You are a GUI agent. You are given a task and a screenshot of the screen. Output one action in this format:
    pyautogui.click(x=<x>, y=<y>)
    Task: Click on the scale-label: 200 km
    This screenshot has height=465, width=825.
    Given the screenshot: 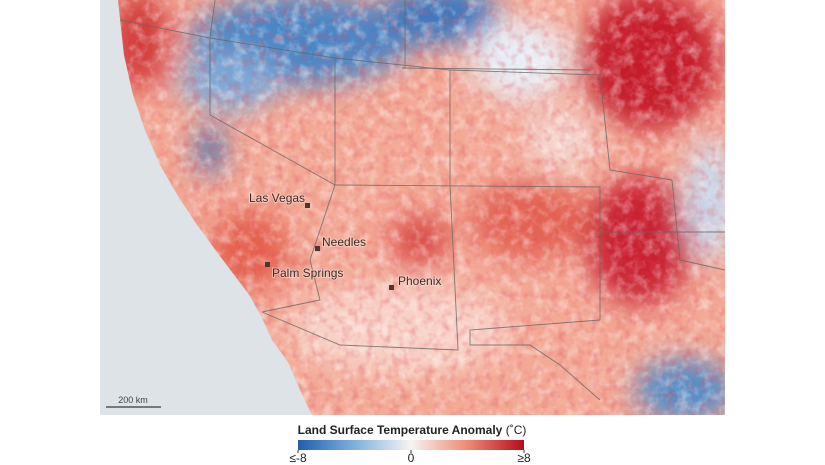 What is the action you would take?
    pyautogui.click(x=133, y=400)
    